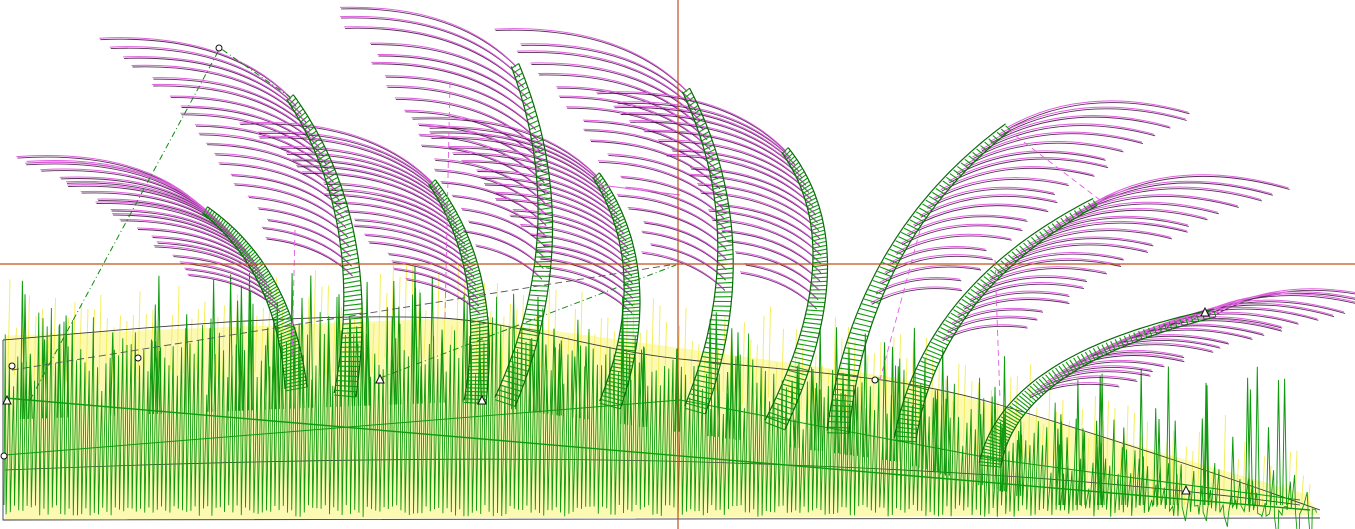  I want to click on guide-grey-dashed, so click(341, 317).